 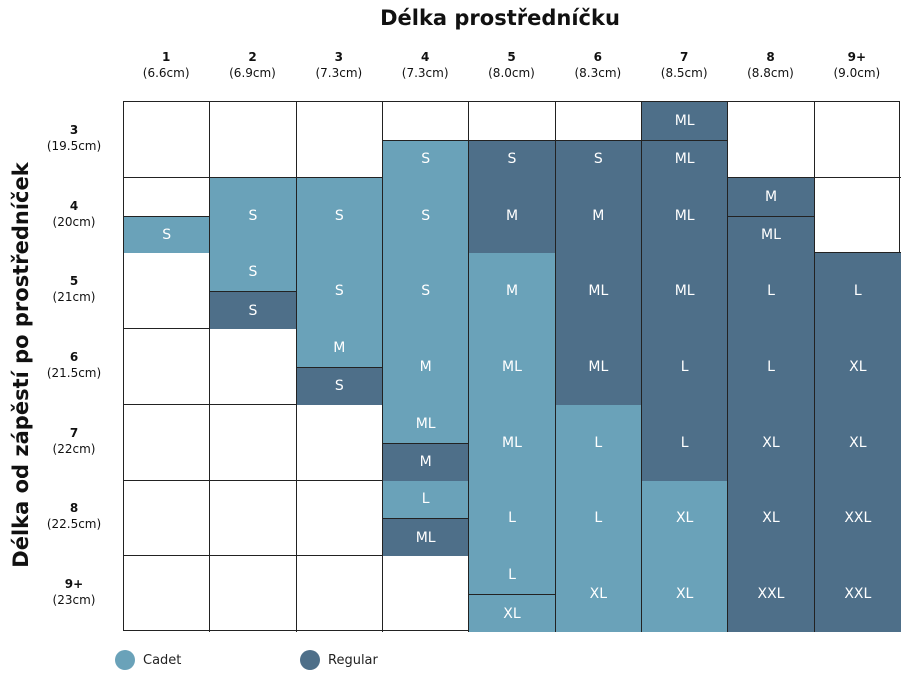 What do you see at coordinates (857, 57) in the screenshot?
I see `column-number: 9+` at bounding box center [857, 57].